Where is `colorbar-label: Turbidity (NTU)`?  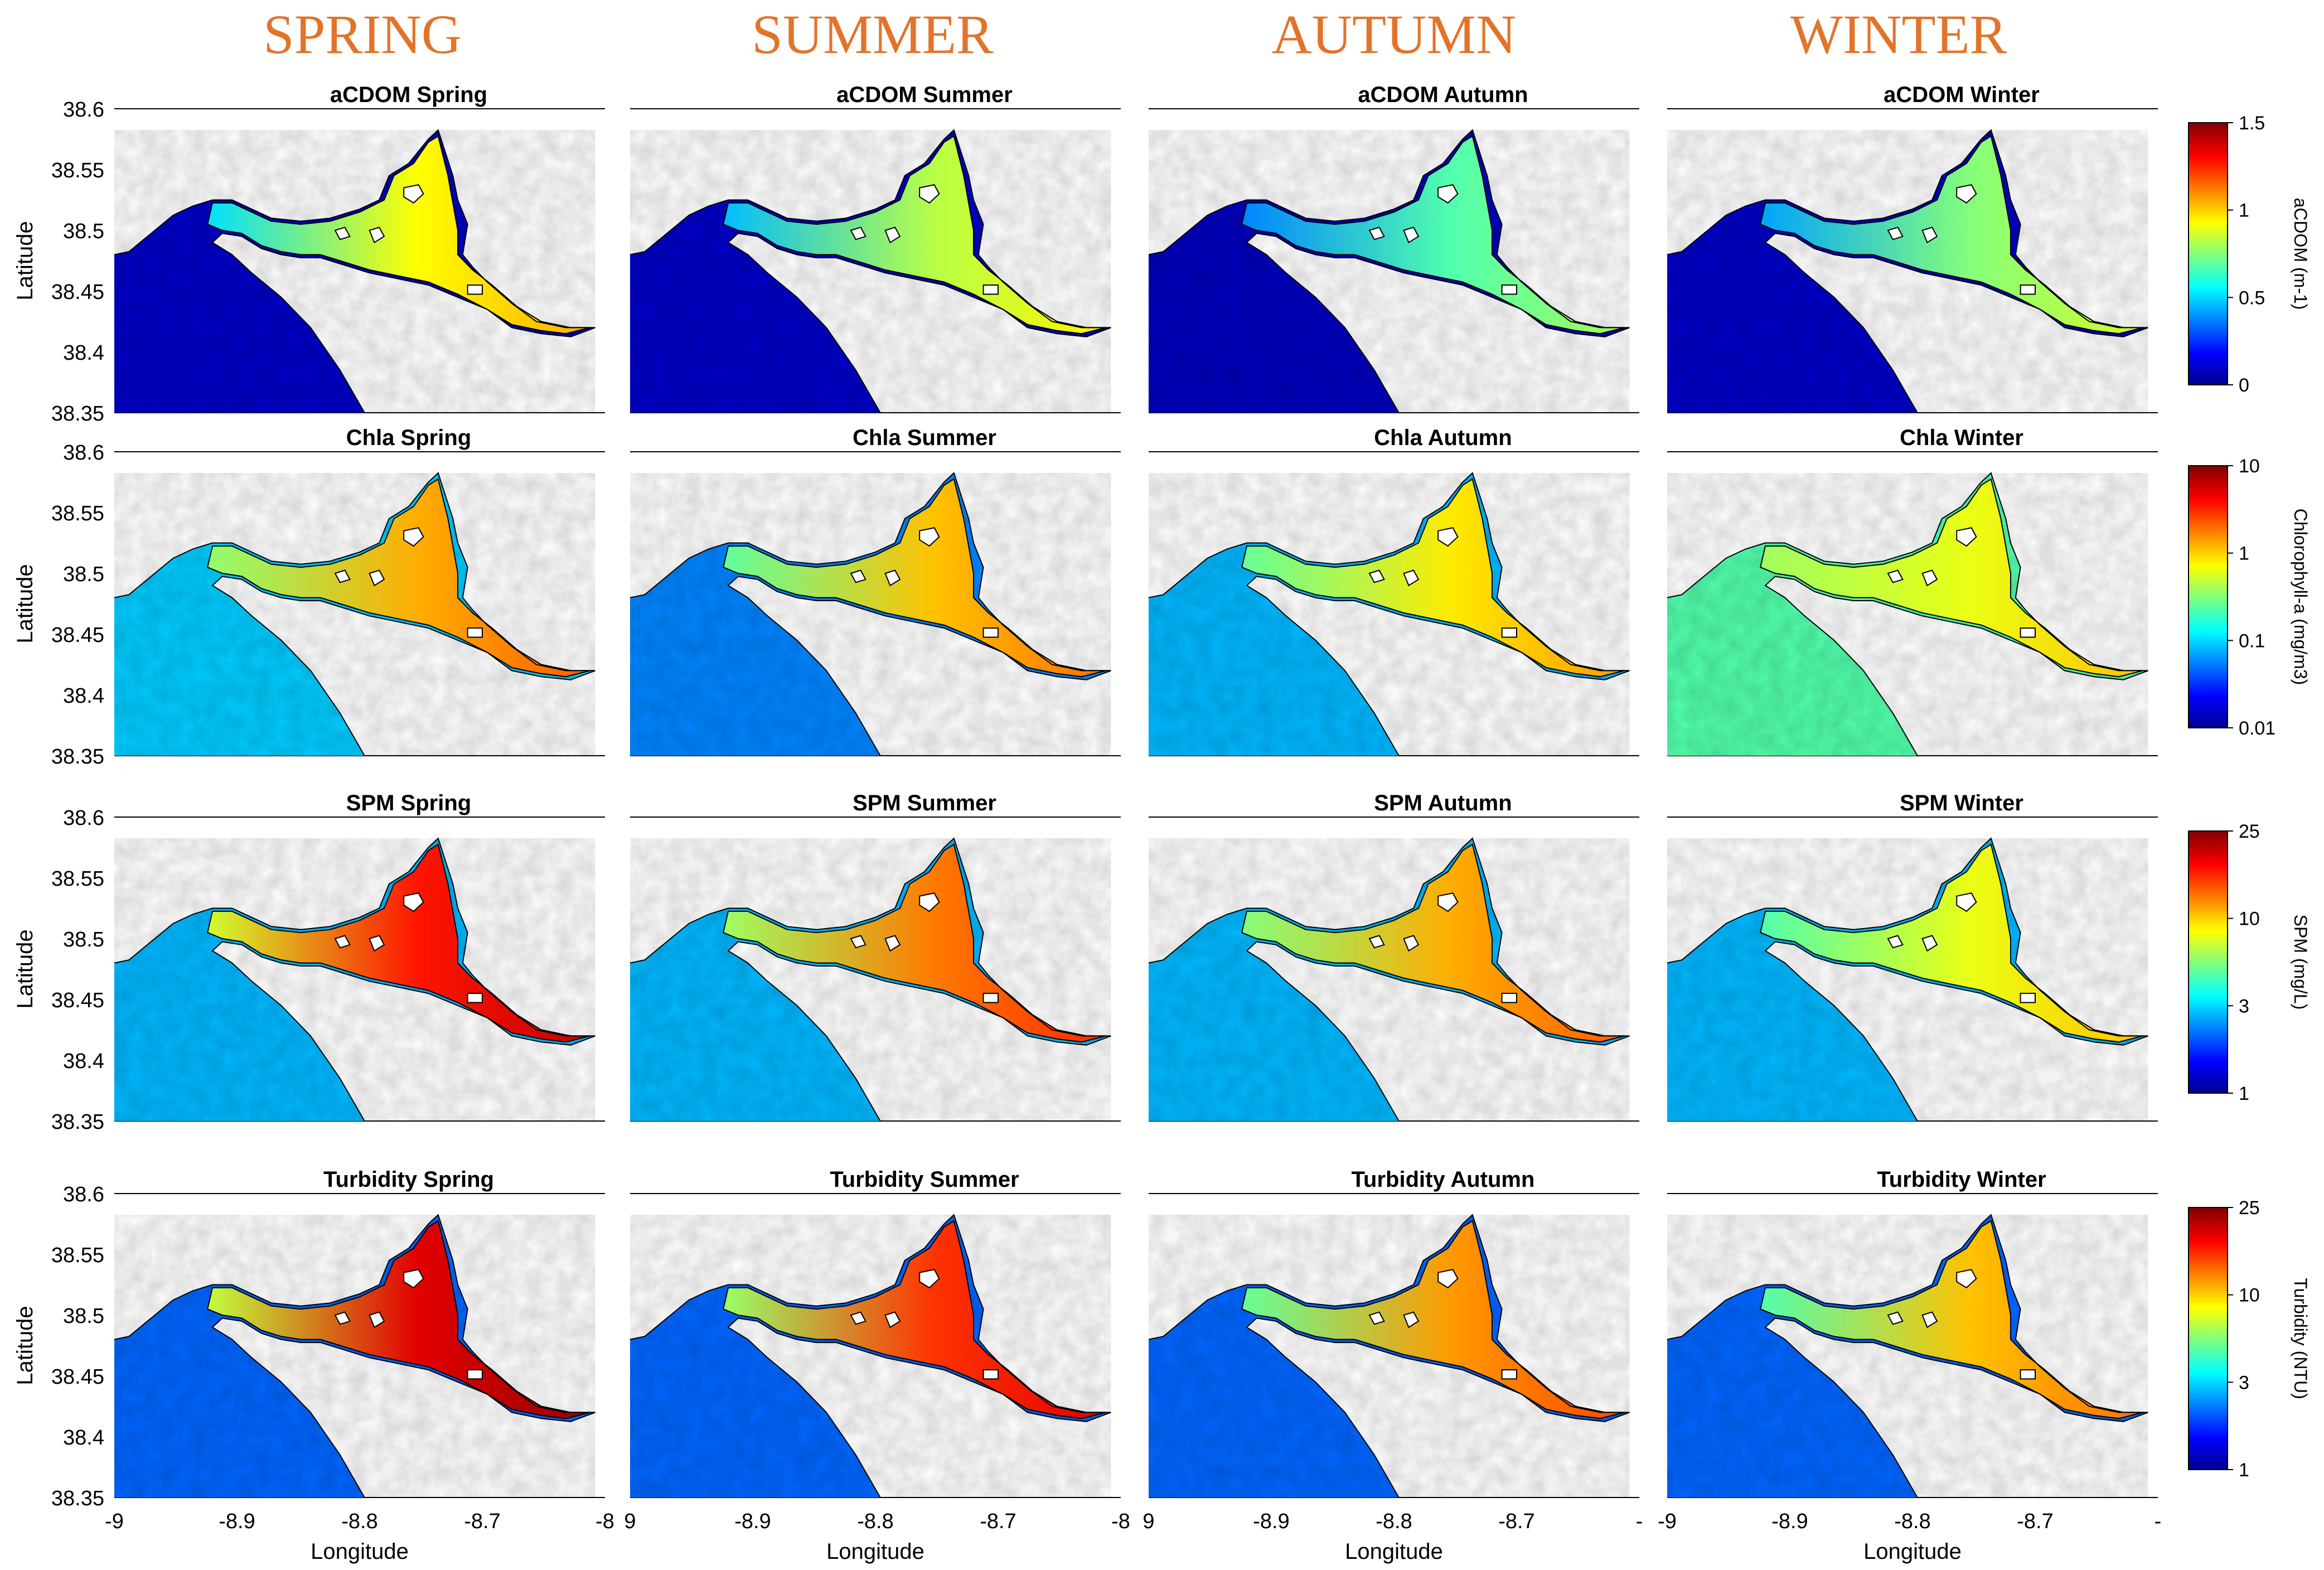 colorbar-label: Turbidity (NTU) is located at coordinates (2301, 1338).